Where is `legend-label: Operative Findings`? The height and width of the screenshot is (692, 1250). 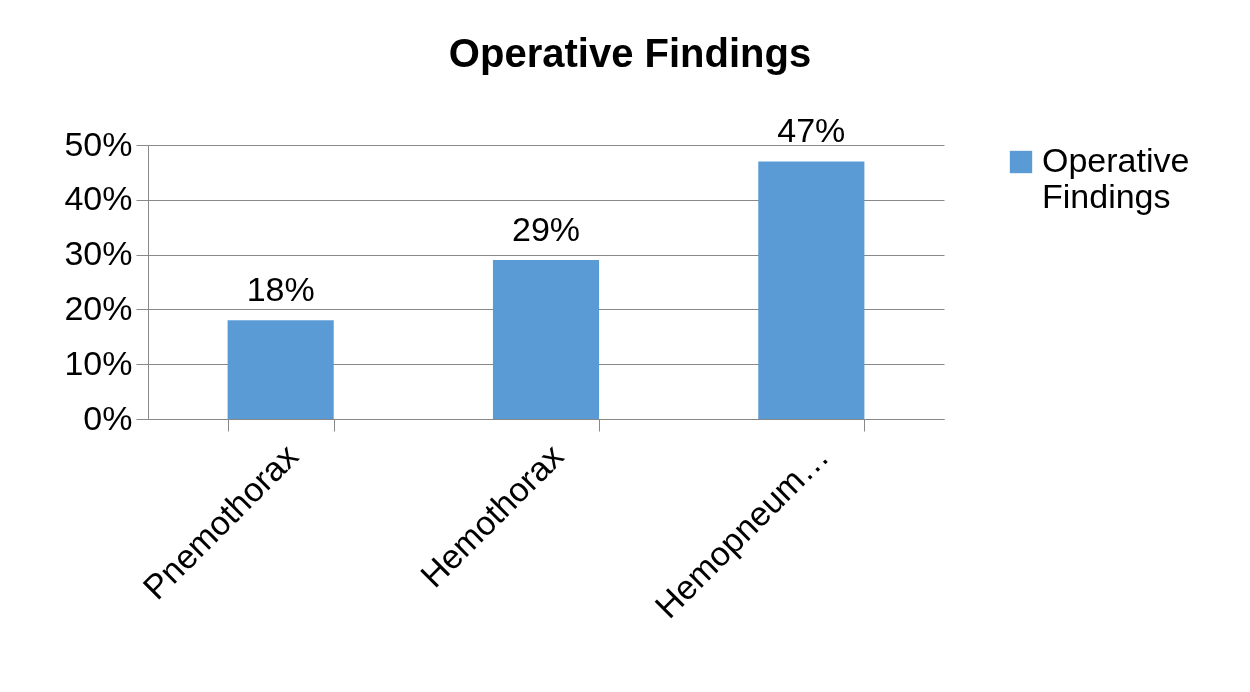
legend-label: Operative Findings is located at coordinates (1116, 178).